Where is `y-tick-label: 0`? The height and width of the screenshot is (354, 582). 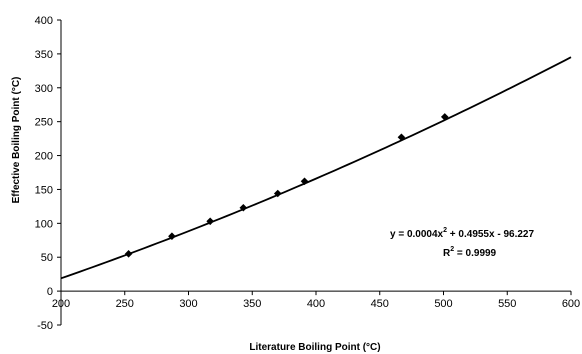 y-tick-label: 0 is located at coordinates (50, 292).